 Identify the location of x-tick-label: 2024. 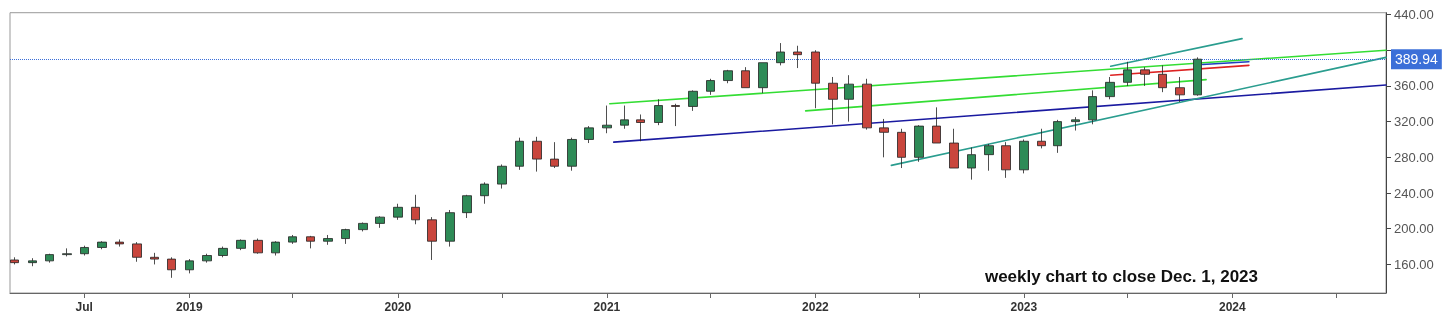
(1233, 307).